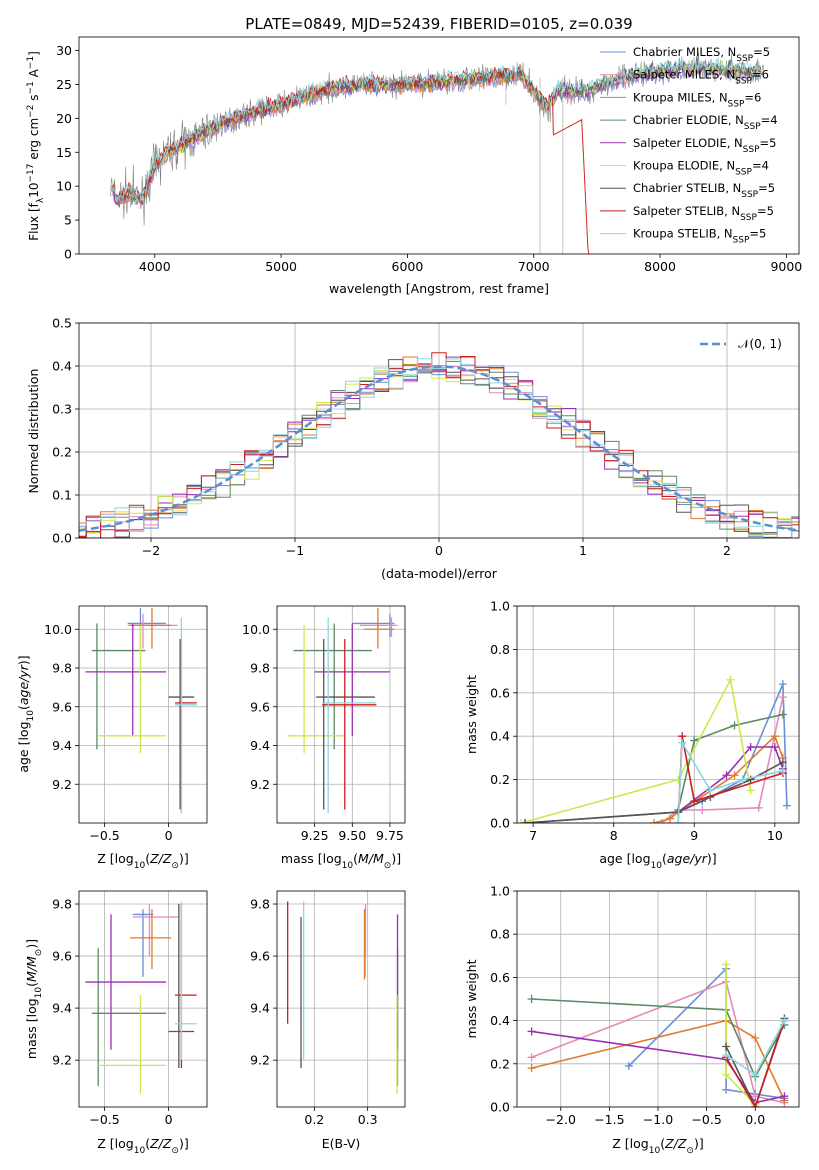 This screenshot has width=819, height=1170. Describe the element at coordinates (34, 999) in the screenshot. I see `y-axis-label: mass [log10(M/M⊙)]` at that location.